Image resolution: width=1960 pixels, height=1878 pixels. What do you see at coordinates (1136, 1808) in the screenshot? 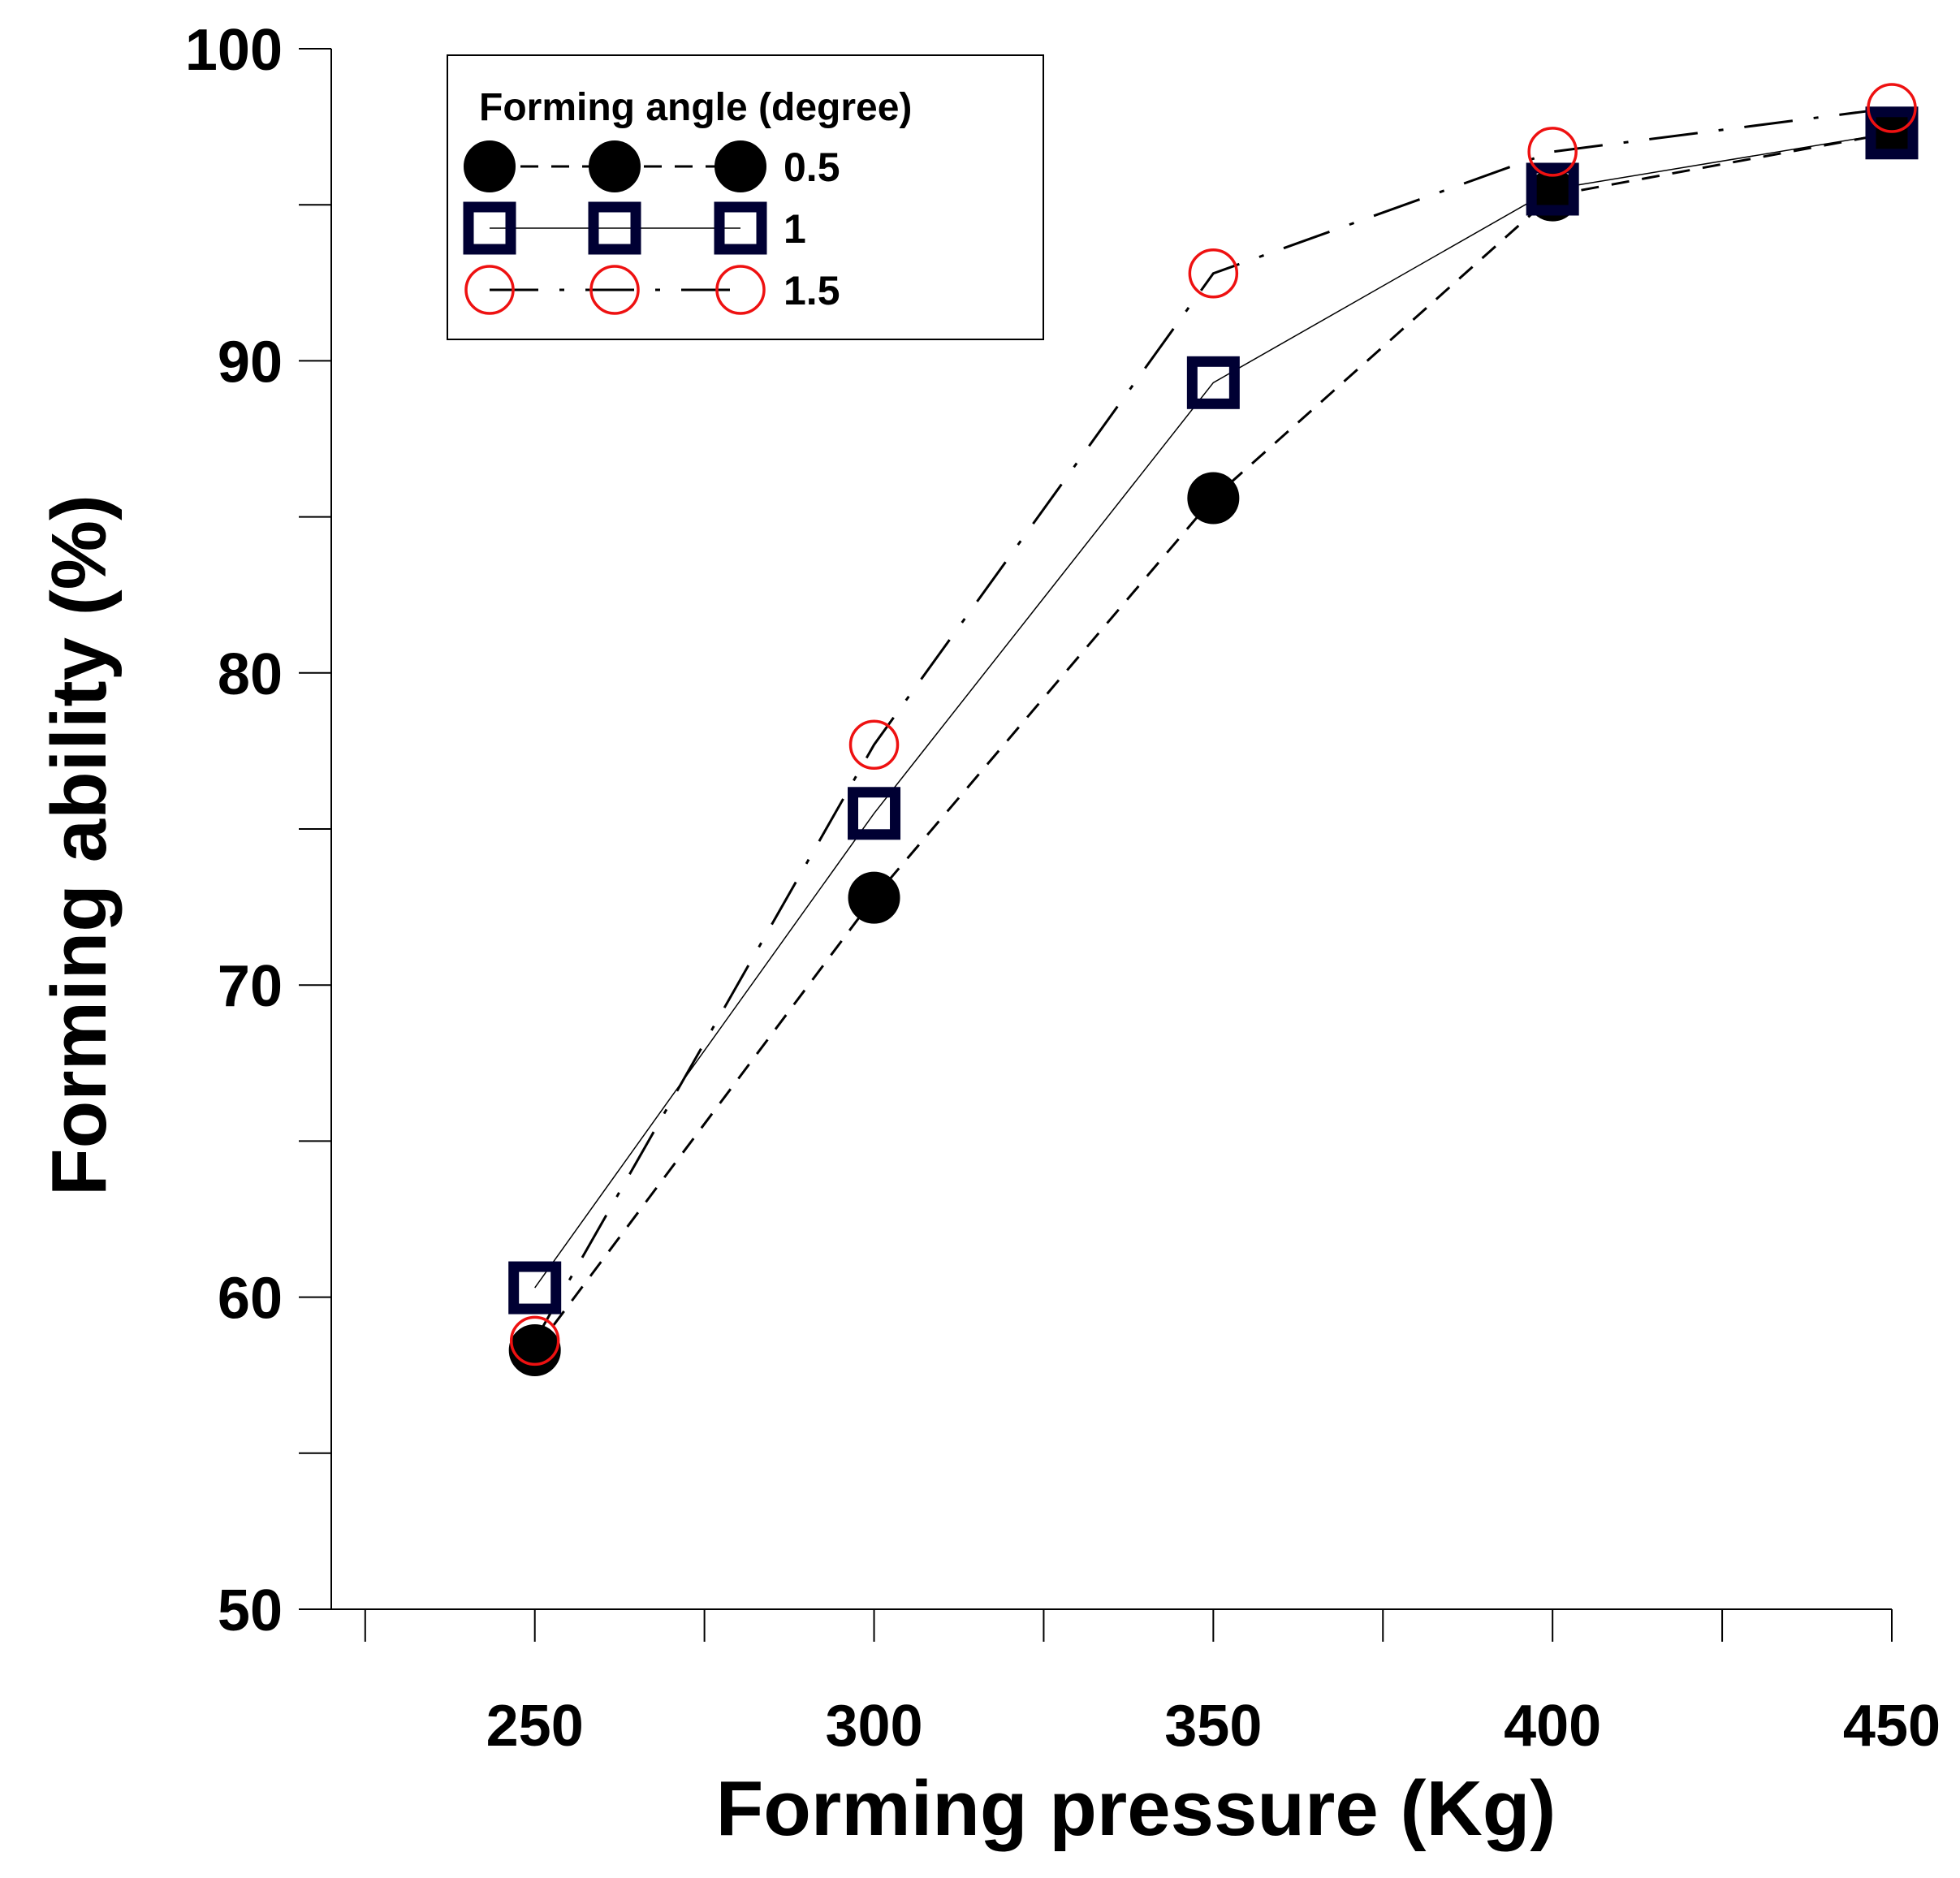
I see `x-axis-title: Forming pressure (Kg)` at bounding box center [1136, 1808].